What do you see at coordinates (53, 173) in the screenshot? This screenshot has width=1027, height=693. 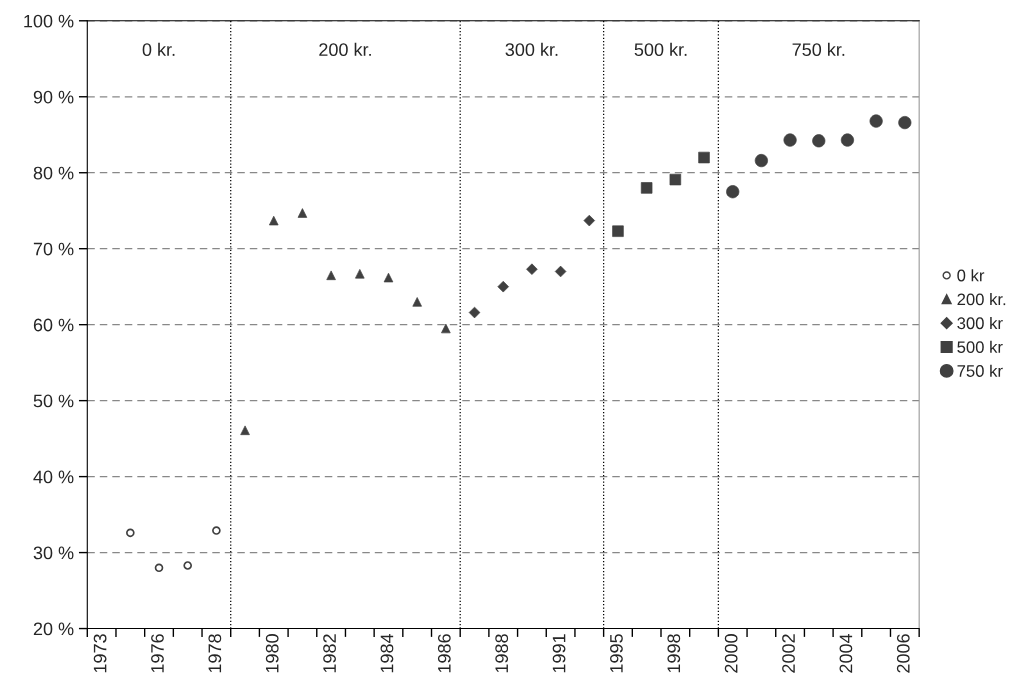 I see `y-tick-label: 80 %` at bounding box center [53, 173].